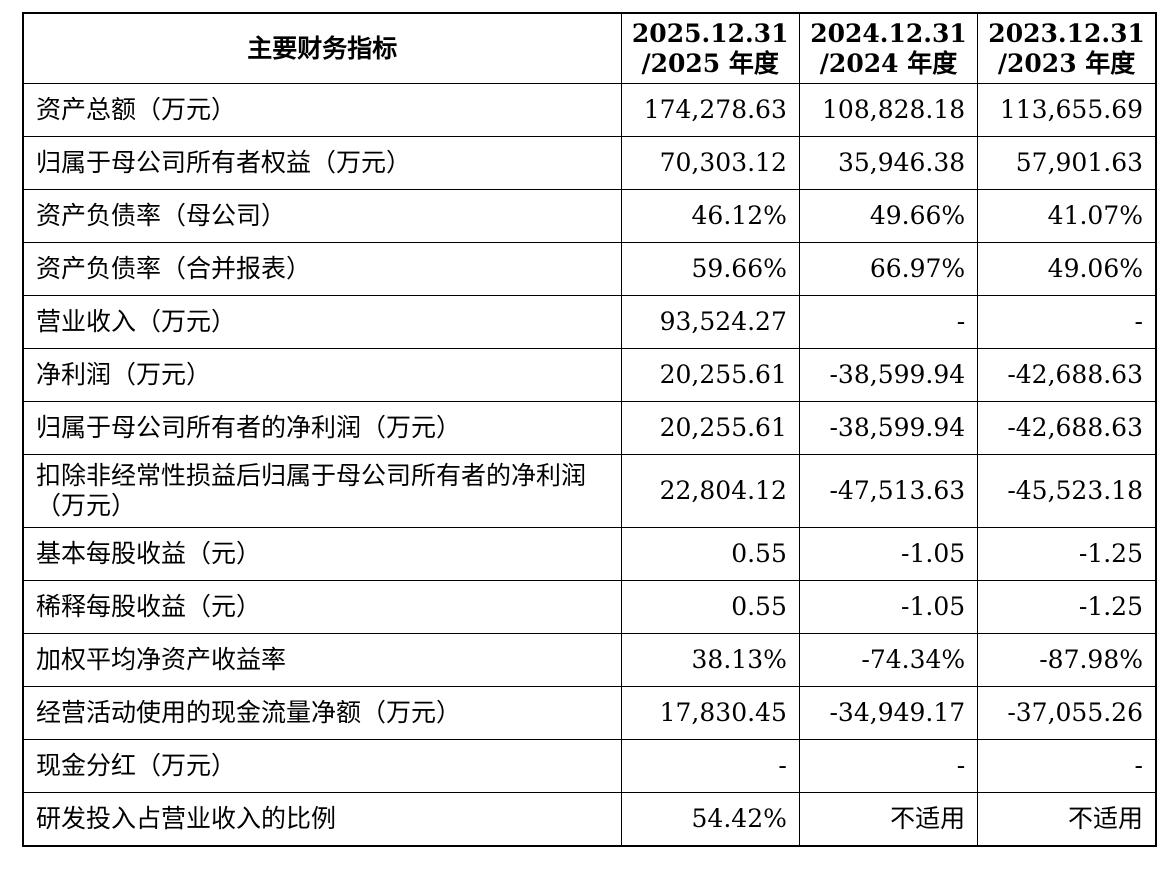 The height and width of the screenshot is (876, 1176). I want to click on table-row: 资产负债率（合并报表） 59.66% 66.97% 49.06%, so click(589, 269).